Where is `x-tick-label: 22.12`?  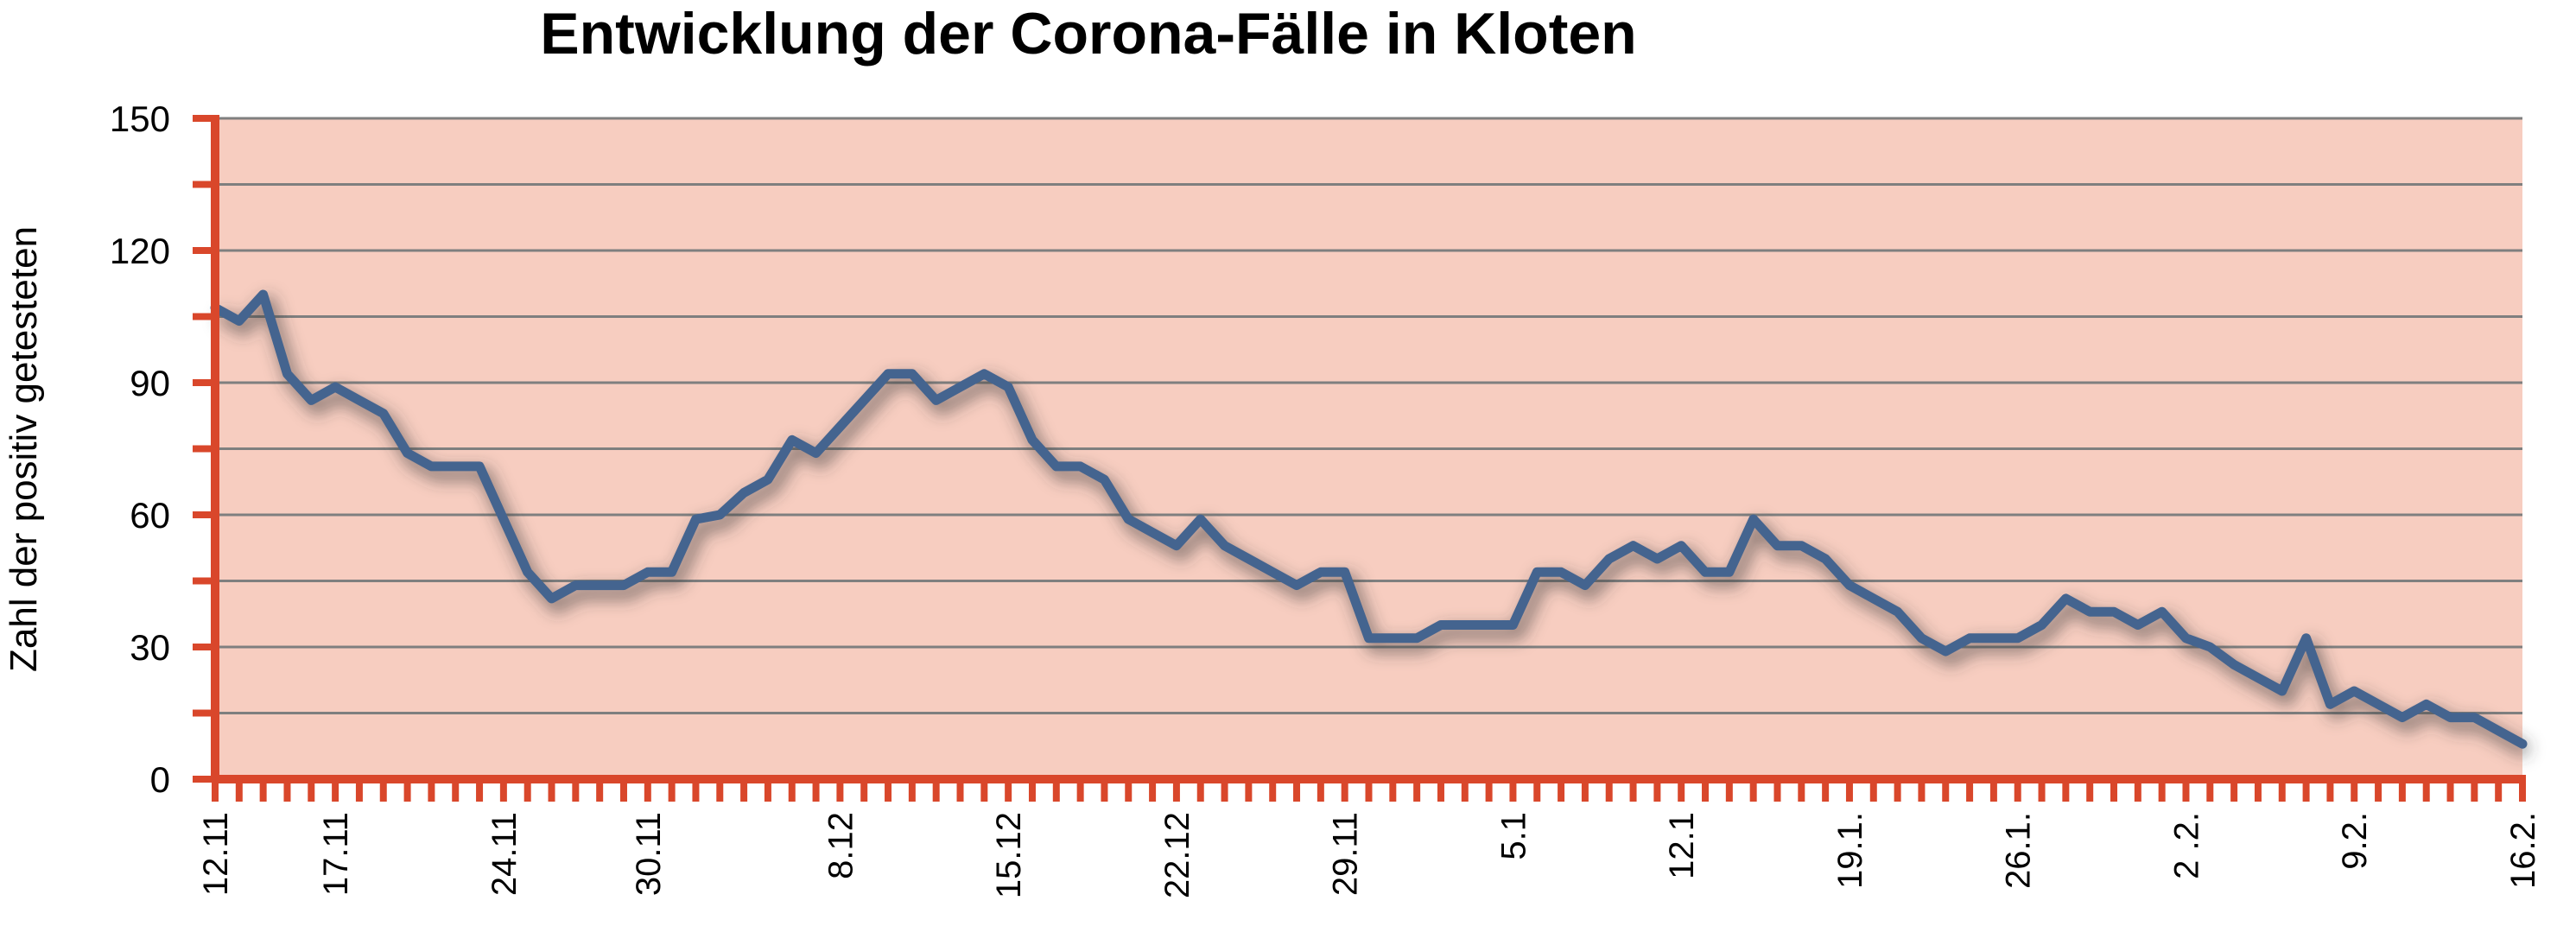
x-tick-label: 22.12 is located at coordinates (1177, 855).